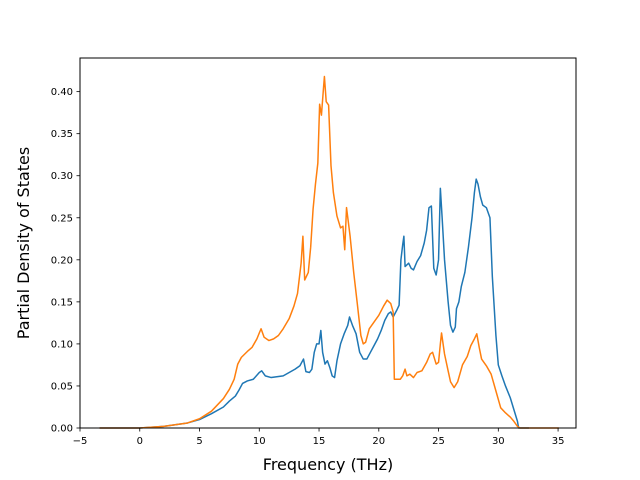 The image size is (640, 480). What do you see at coordinates (140, 441) in the screenshot?
I see `x-tick-label: 0` at bounding box center [140, 441].